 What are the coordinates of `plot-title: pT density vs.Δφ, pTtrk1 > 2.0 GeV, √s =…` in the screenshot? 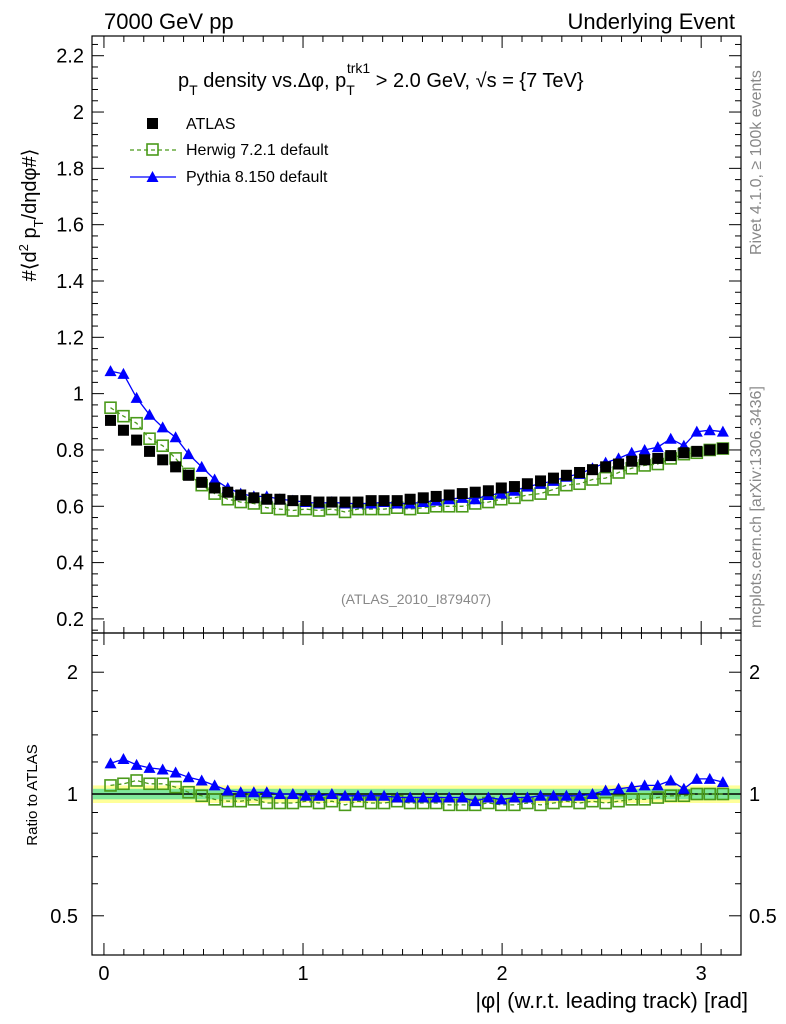 It's located at (381, 79).